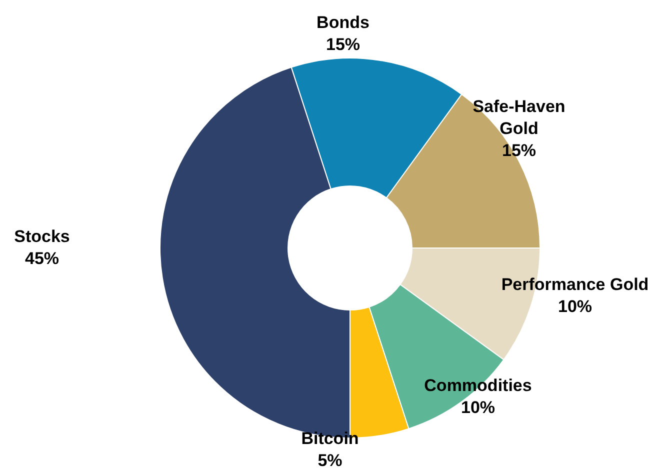 This screenshot has width=670, height=475. What do you see at coordinates (330, 460) in the screenshot?
I see `data-label: 5%` at bounding box center [330, 460].